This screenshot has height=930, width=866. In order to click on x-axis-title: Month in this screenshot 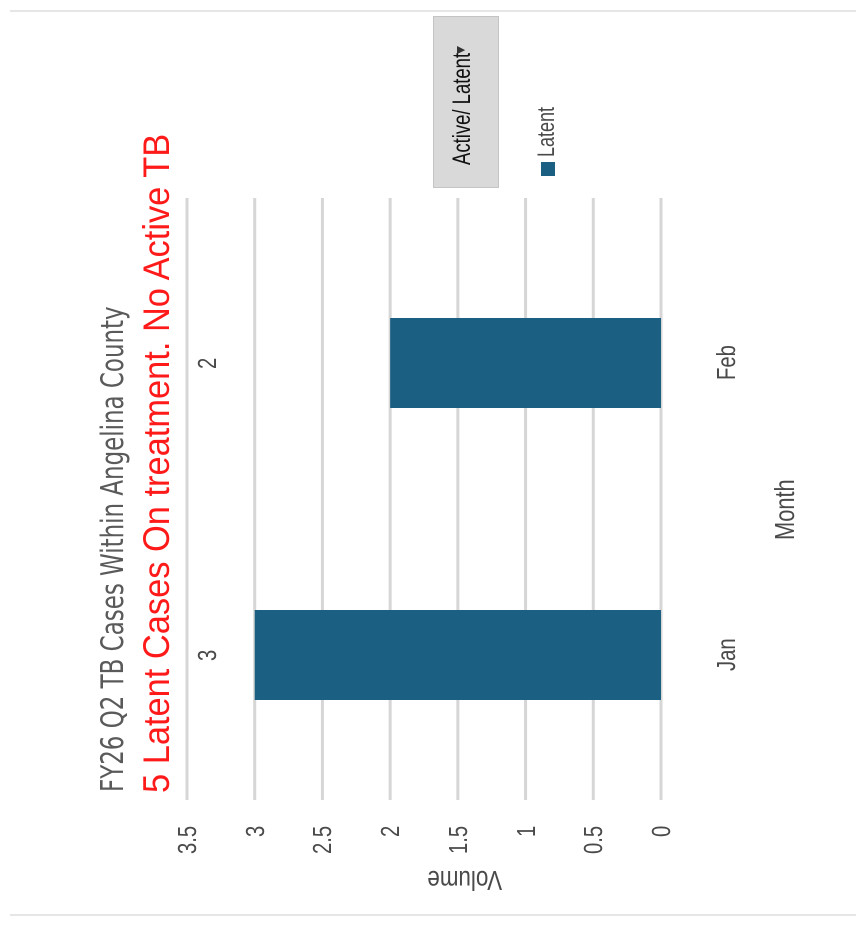, I will do `click(784, 510)`.